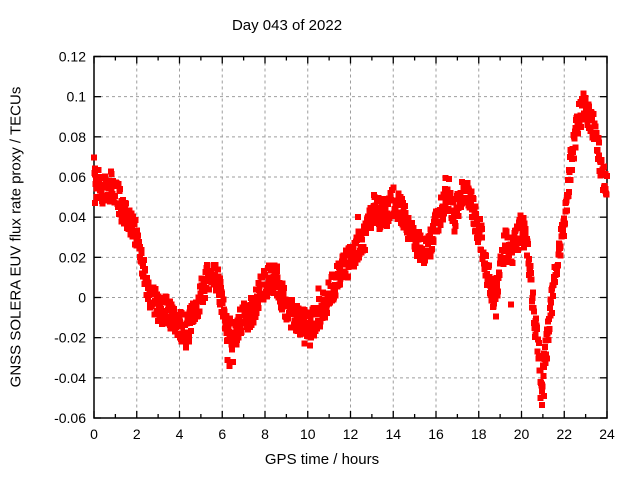  I want to click on y-tick-label: -0.06, so click(70, 418).